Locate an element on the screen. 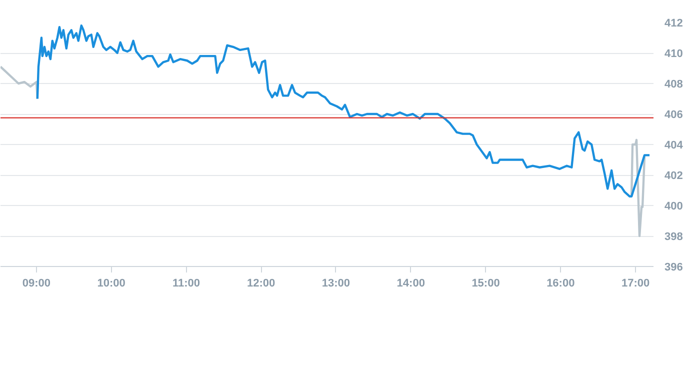 The image size is (693, 365). y-tick-label: 402 is located at coordinates (673, 176).